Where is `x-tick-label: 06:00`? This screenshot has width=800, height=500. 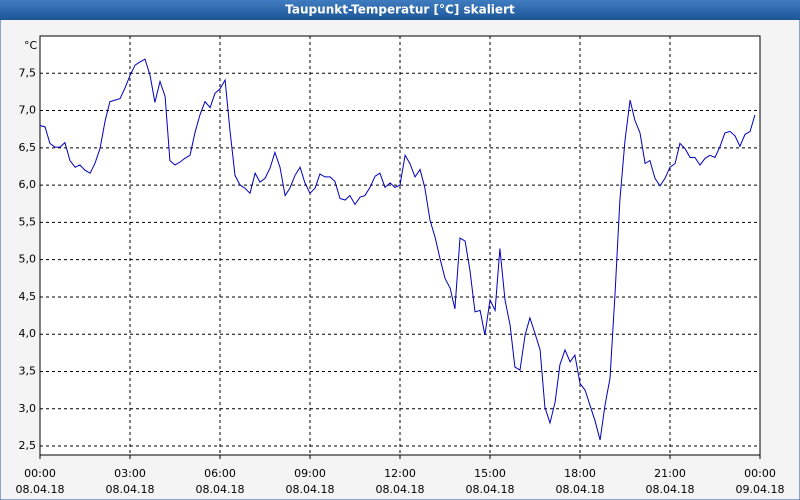
x-tick-label: 06:00 is located at coordinates (220, 473).